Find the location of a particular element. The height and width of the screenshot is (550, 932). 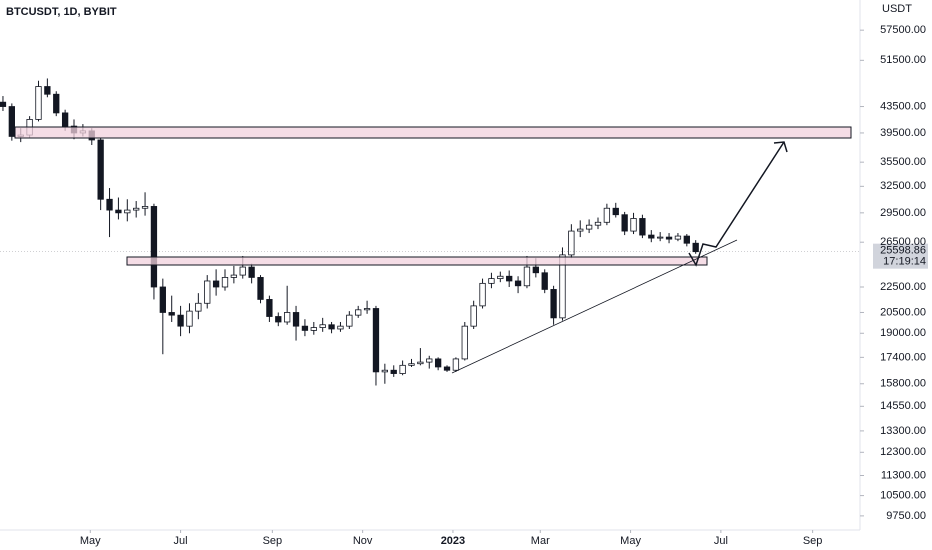

x-tick-label: 2023 is located at coordinates (453, 541).